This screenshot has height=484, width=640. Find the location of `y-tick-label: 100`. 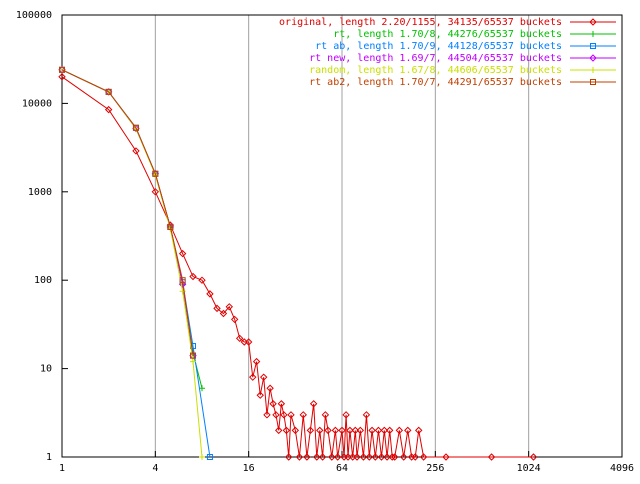

y-tick-label: 100 is located at coordinates (43, 280).